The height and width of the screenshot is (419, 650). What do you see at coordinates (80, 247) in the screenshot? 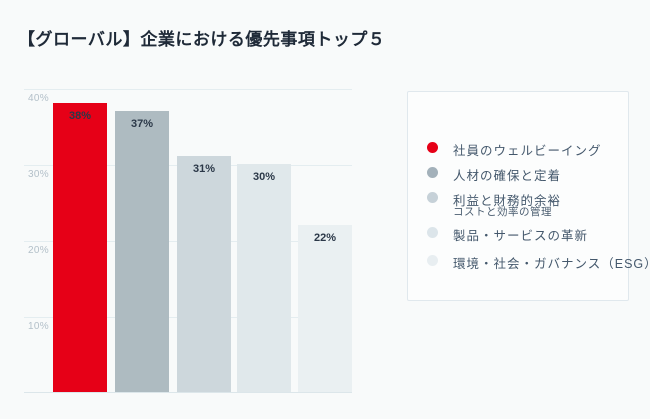
I see `bar-1: 38%` at bounding box center [80, 247].